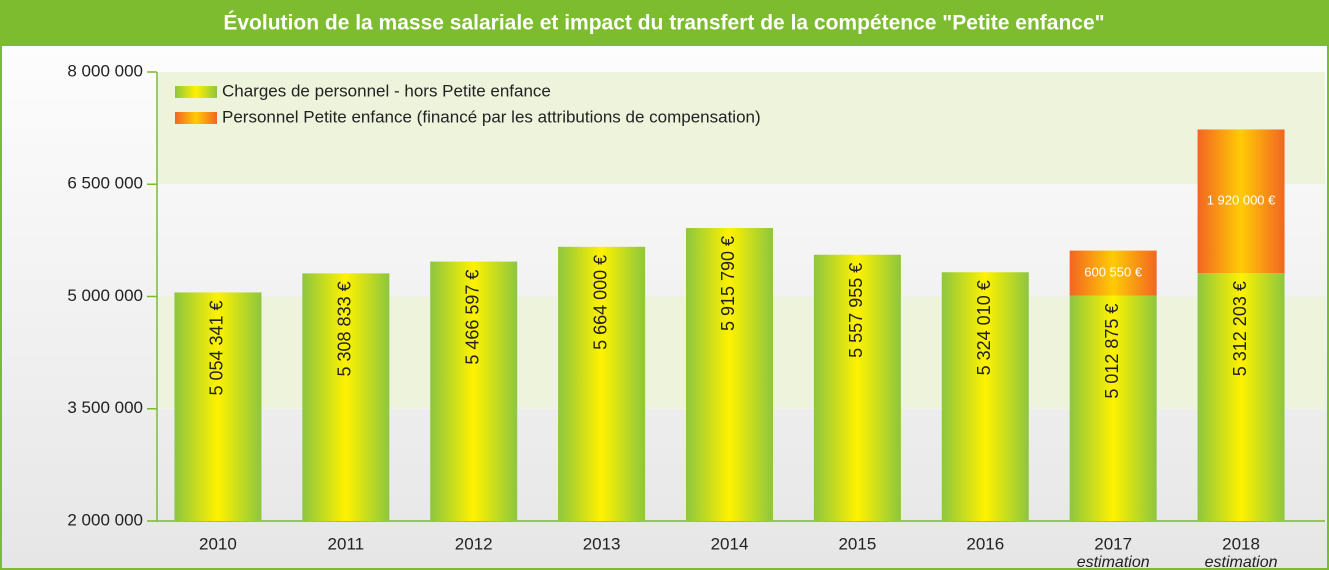 The width and height of the screenshot is (1329, 570). What do you see at coordinates (1240, 328) in the screenshot?
I see `value-label: 5 312 203 €` at bounding box center [1240, 328].